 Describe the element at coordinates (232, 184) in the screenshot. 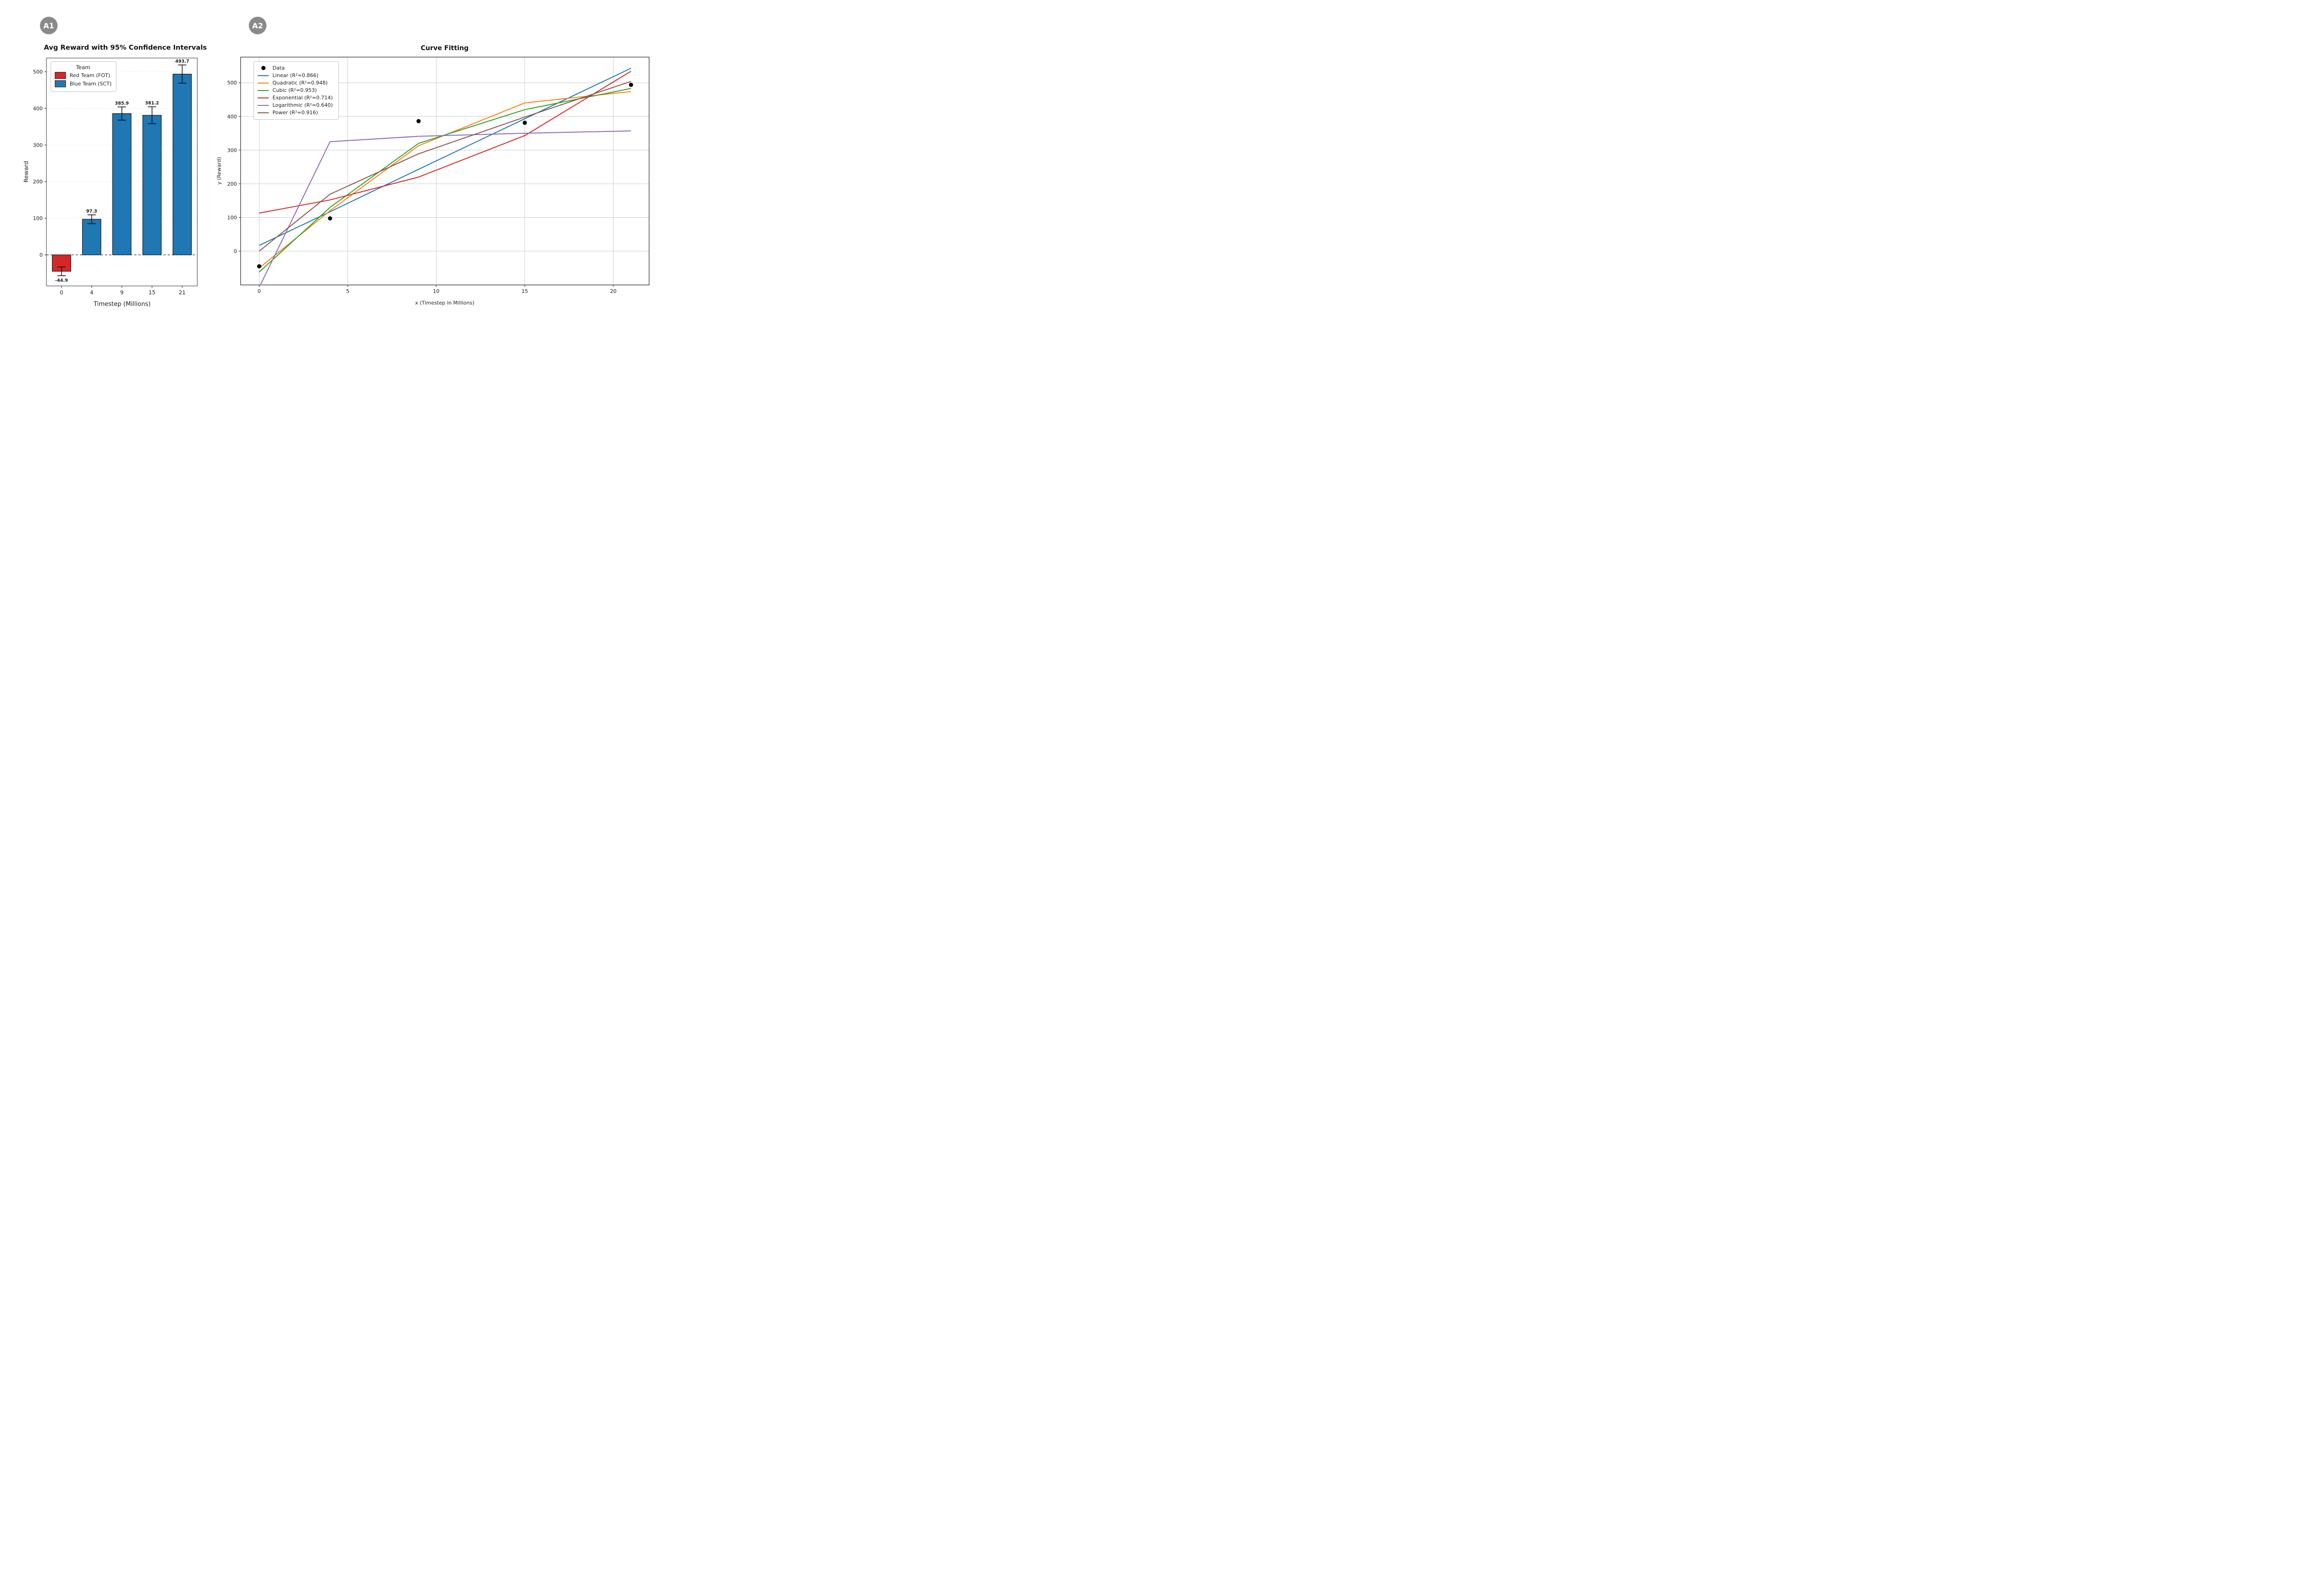

I see `a2-y-tick-label: 200` at that location.